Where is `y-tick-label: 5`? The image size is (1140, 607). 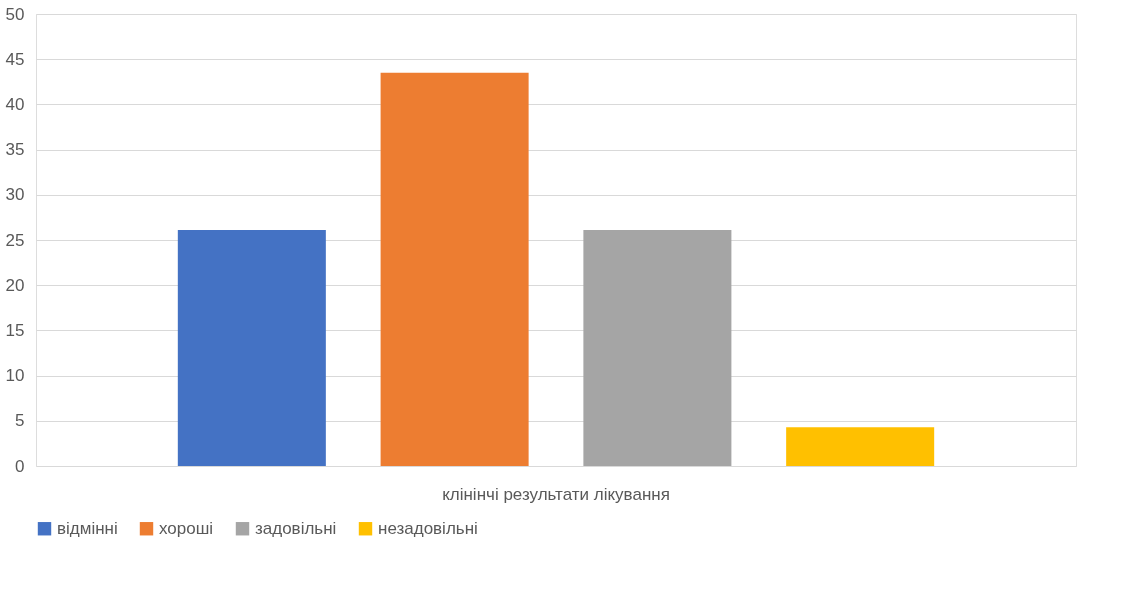
y-tick-label: 5 is located at coordinates (20, 421).